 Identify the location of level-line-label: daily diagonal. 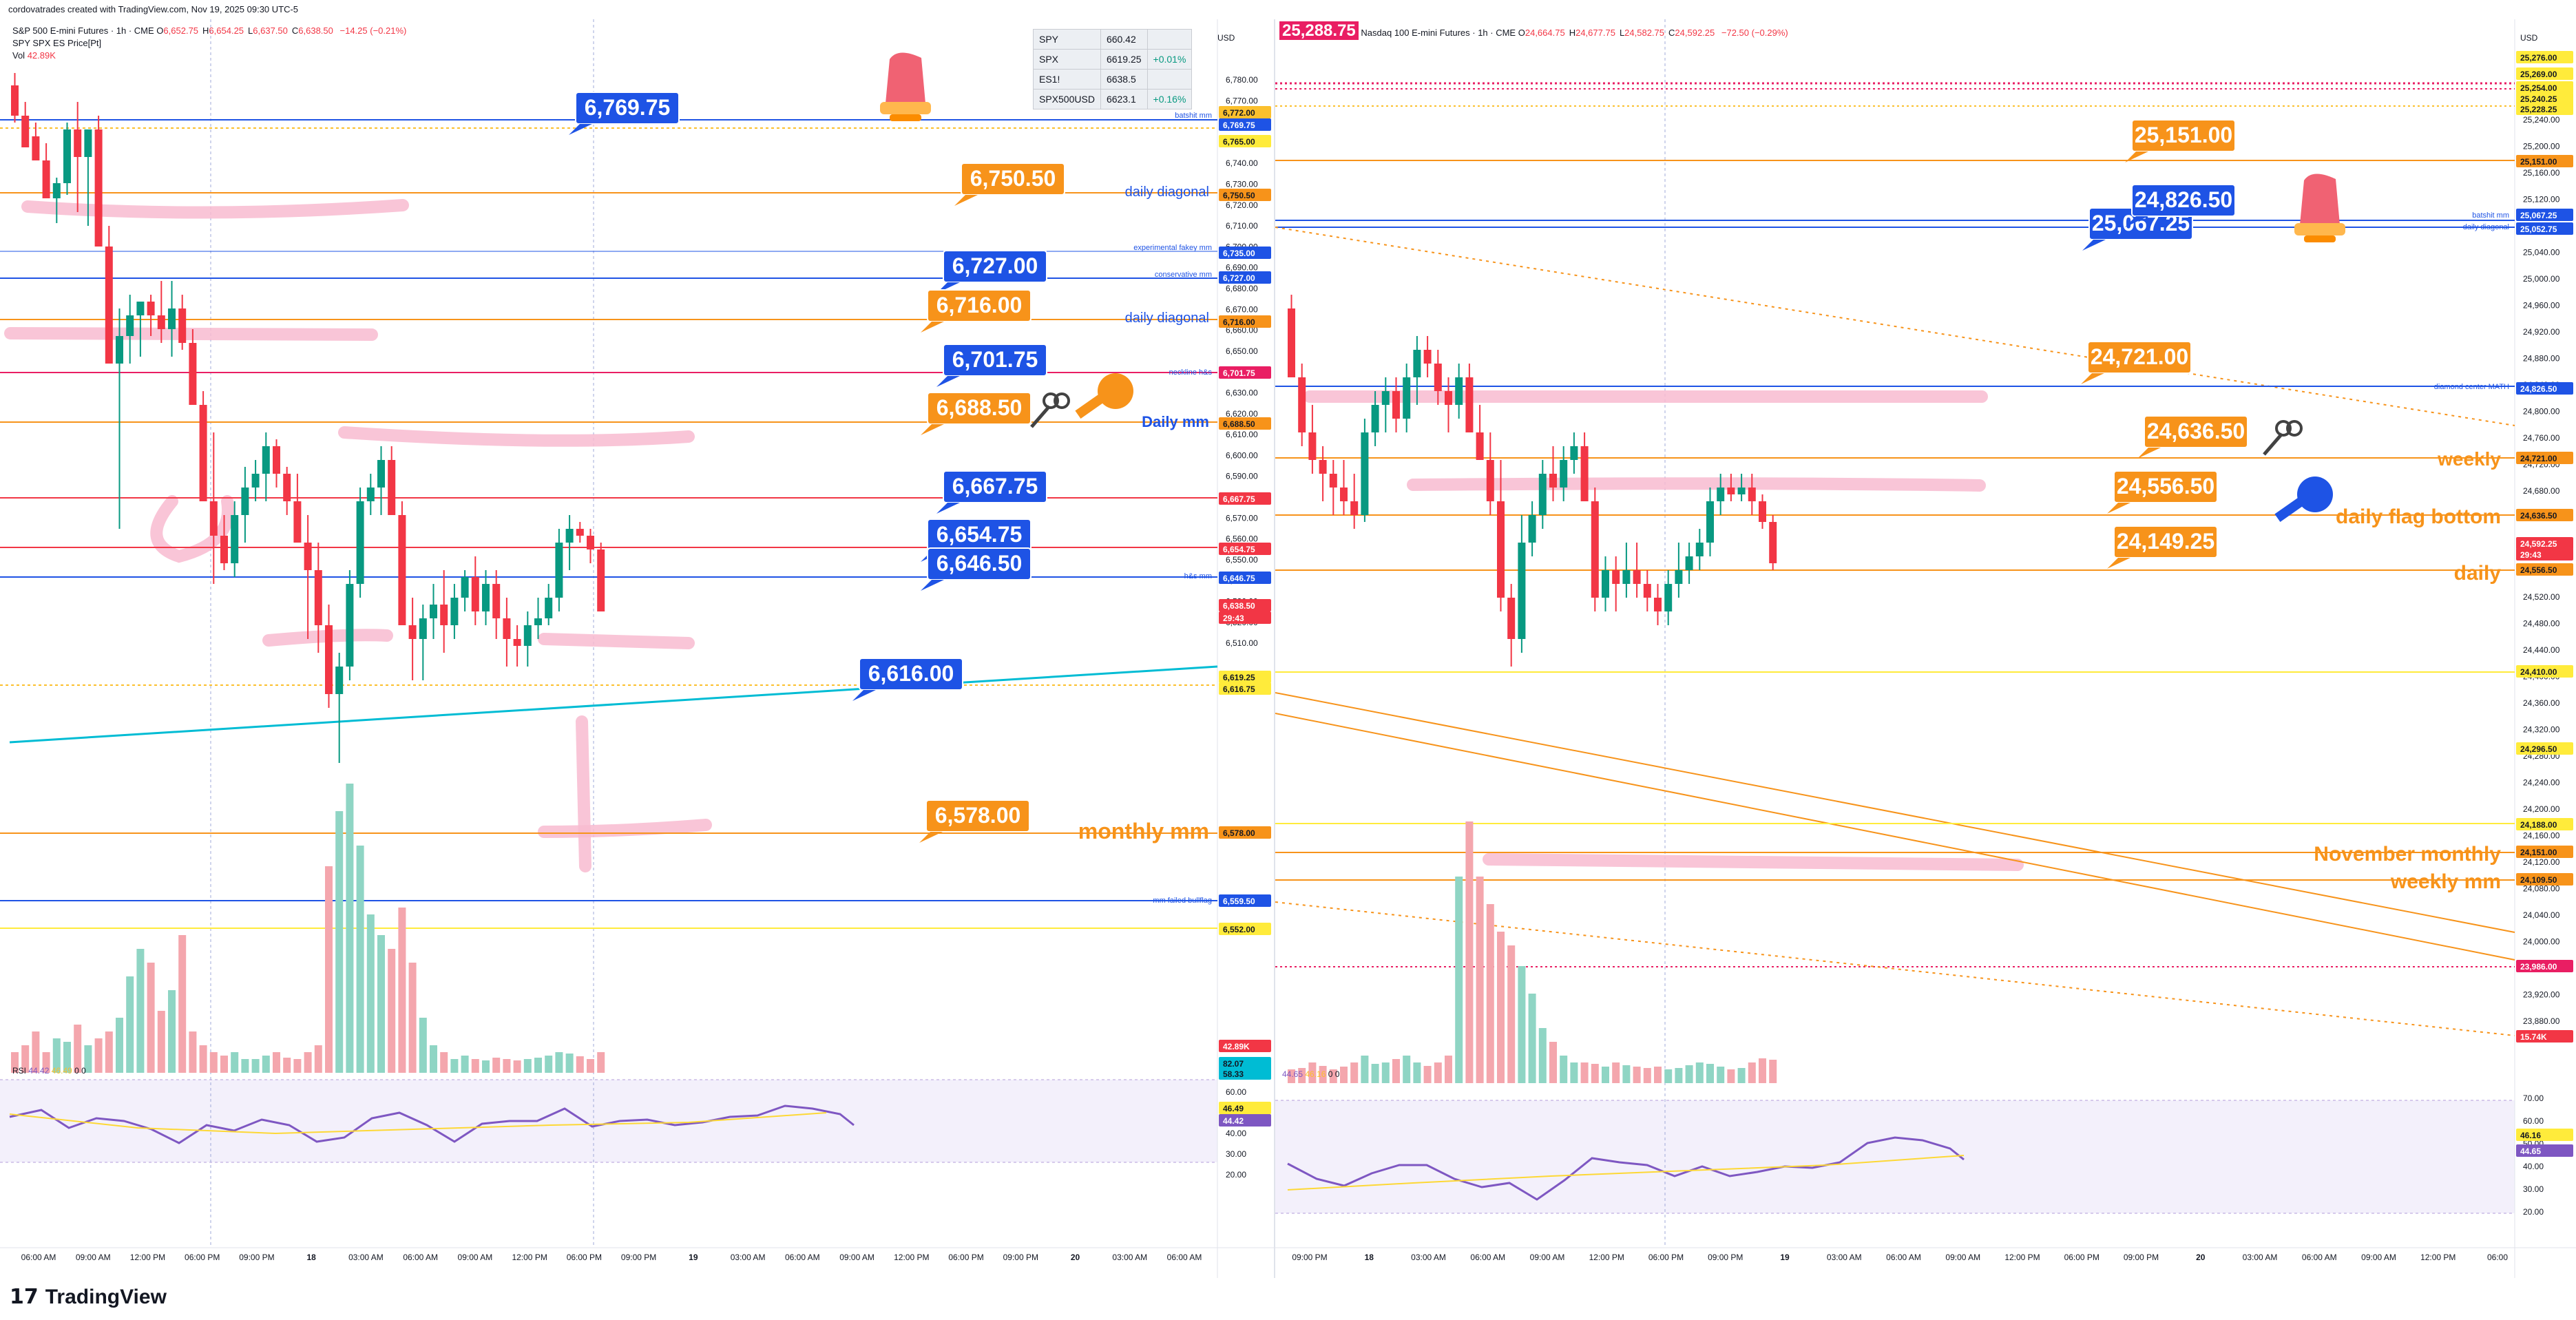
(1167, 318).